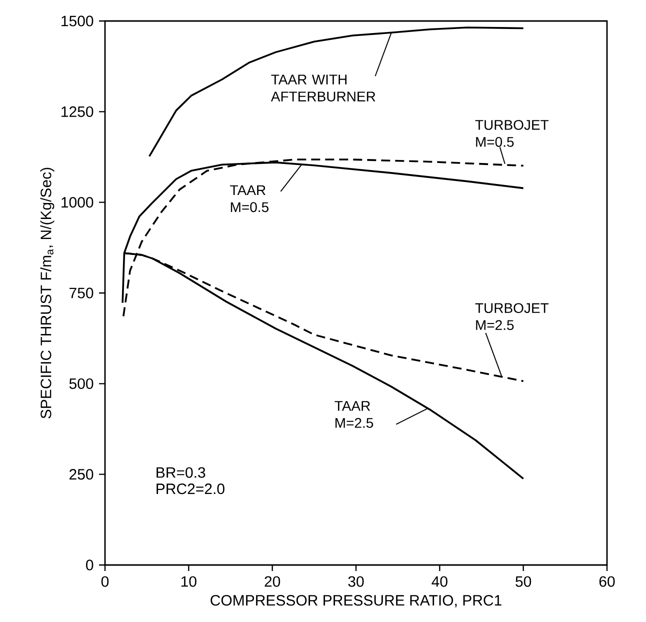 This screenshot has height=622, width=646. What do you see at coordinates (190, 489) in the screenshot?
I see `annotation: PRC2=2.0` at bounding box center [190, 489].